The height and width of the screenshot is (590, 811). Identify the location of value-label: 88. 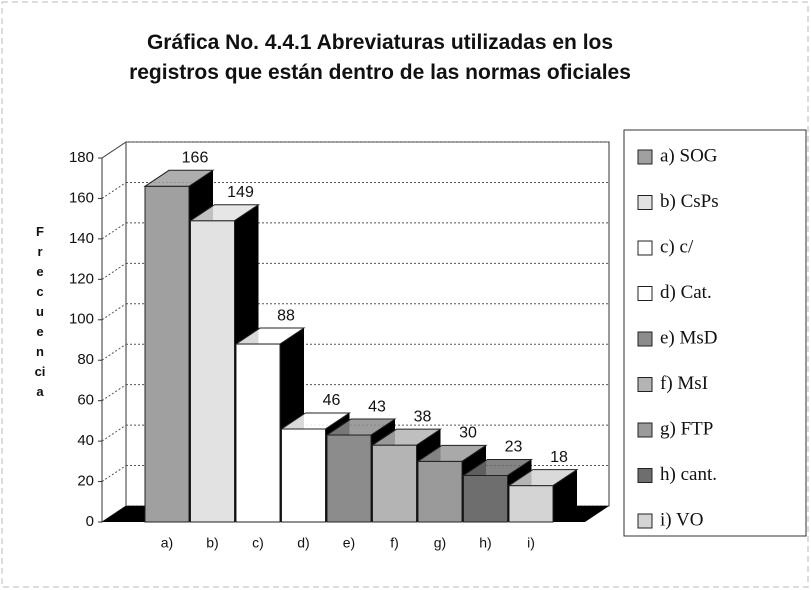
(286, 315).